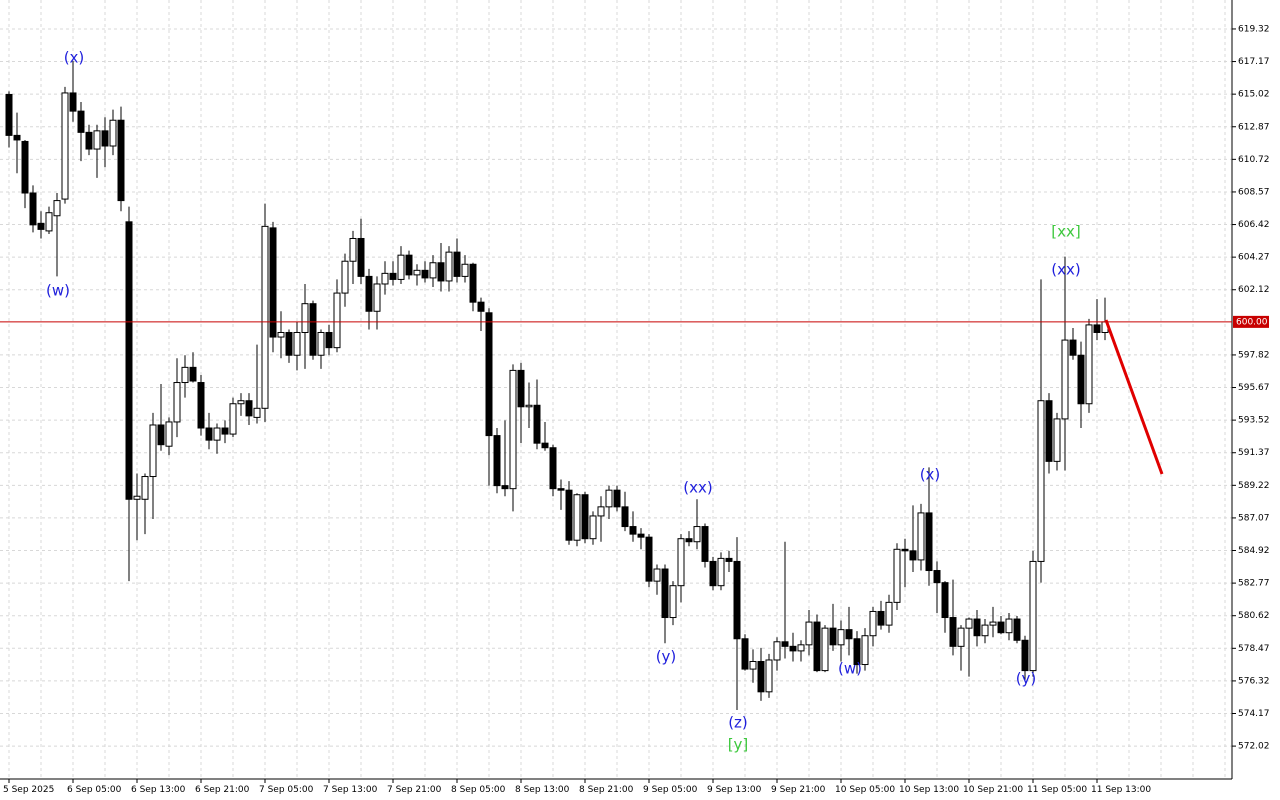 Image resolution: width=1280 pixels, height=800 pixels. What do you see at coordinates (1254, 584) in the screenshot?
I see `y-tick-label: 582.77` at bounding box center [1254, 584].